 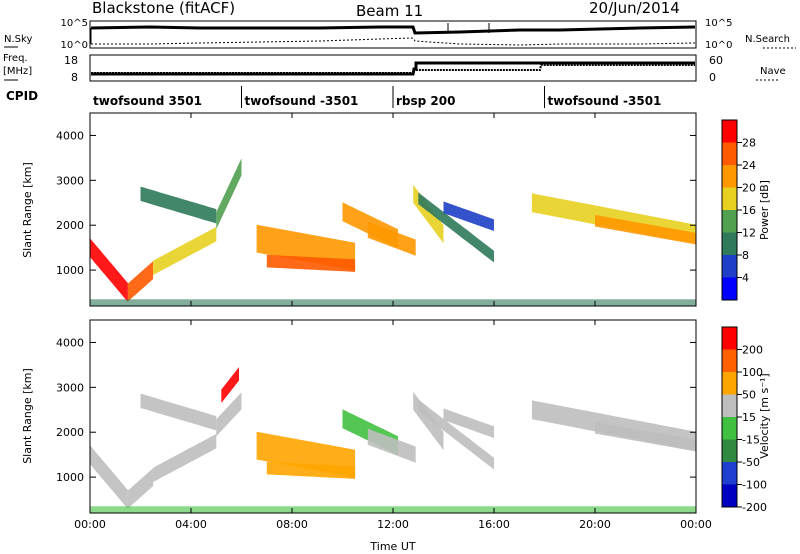 What do you see at coordinates (22, 96) in the screenshot?
I see `cpid-label: CPID` at bounding box center [22, 96].